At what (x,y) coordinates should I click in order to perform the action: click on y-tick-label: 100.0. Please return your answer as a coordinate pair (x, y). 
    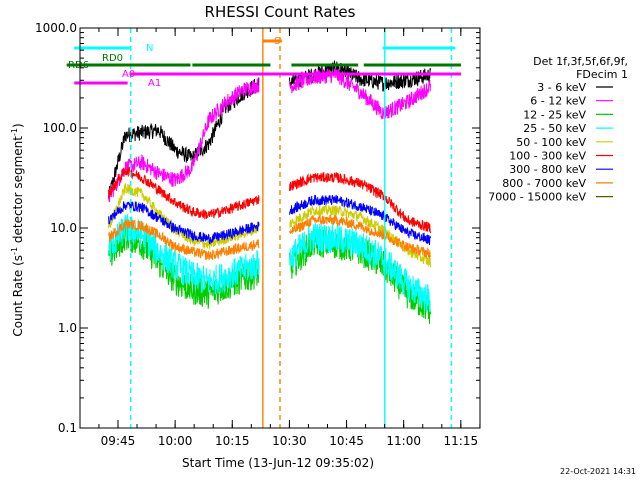
    Looking at the image, I should click on (60, 128).